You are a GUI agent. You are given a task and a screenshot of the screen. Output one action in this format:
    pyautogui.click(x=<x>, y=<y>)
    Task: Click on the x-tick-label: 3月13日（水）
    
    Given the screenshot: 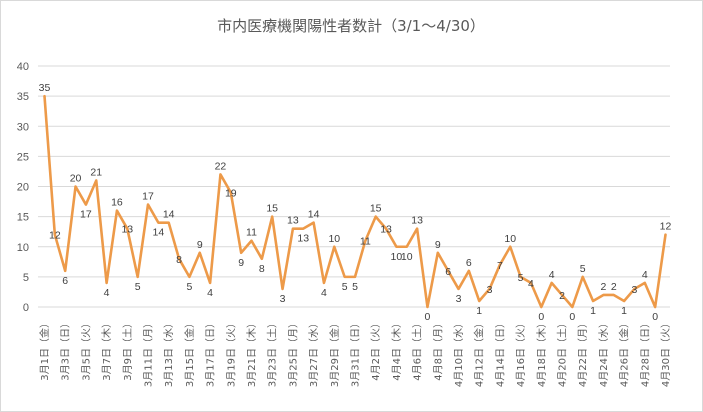 What is the action you would take?
    pyautogui.click(x=169, y=352)
    